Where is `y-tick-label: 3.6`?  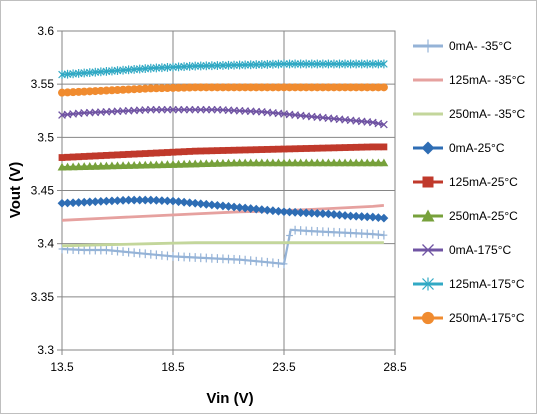 y-tick-label: 3.6 is located at coordinates (45, 31).